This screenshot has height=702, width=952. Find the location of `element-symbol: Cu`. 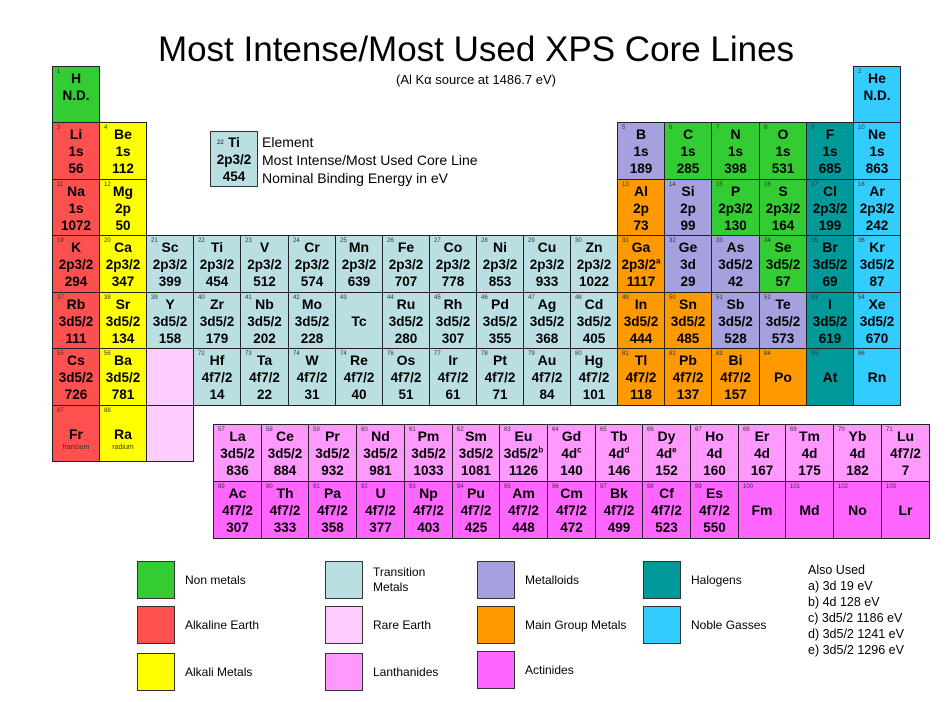

element-symbol: Cu is located at coordinates (547, 247).